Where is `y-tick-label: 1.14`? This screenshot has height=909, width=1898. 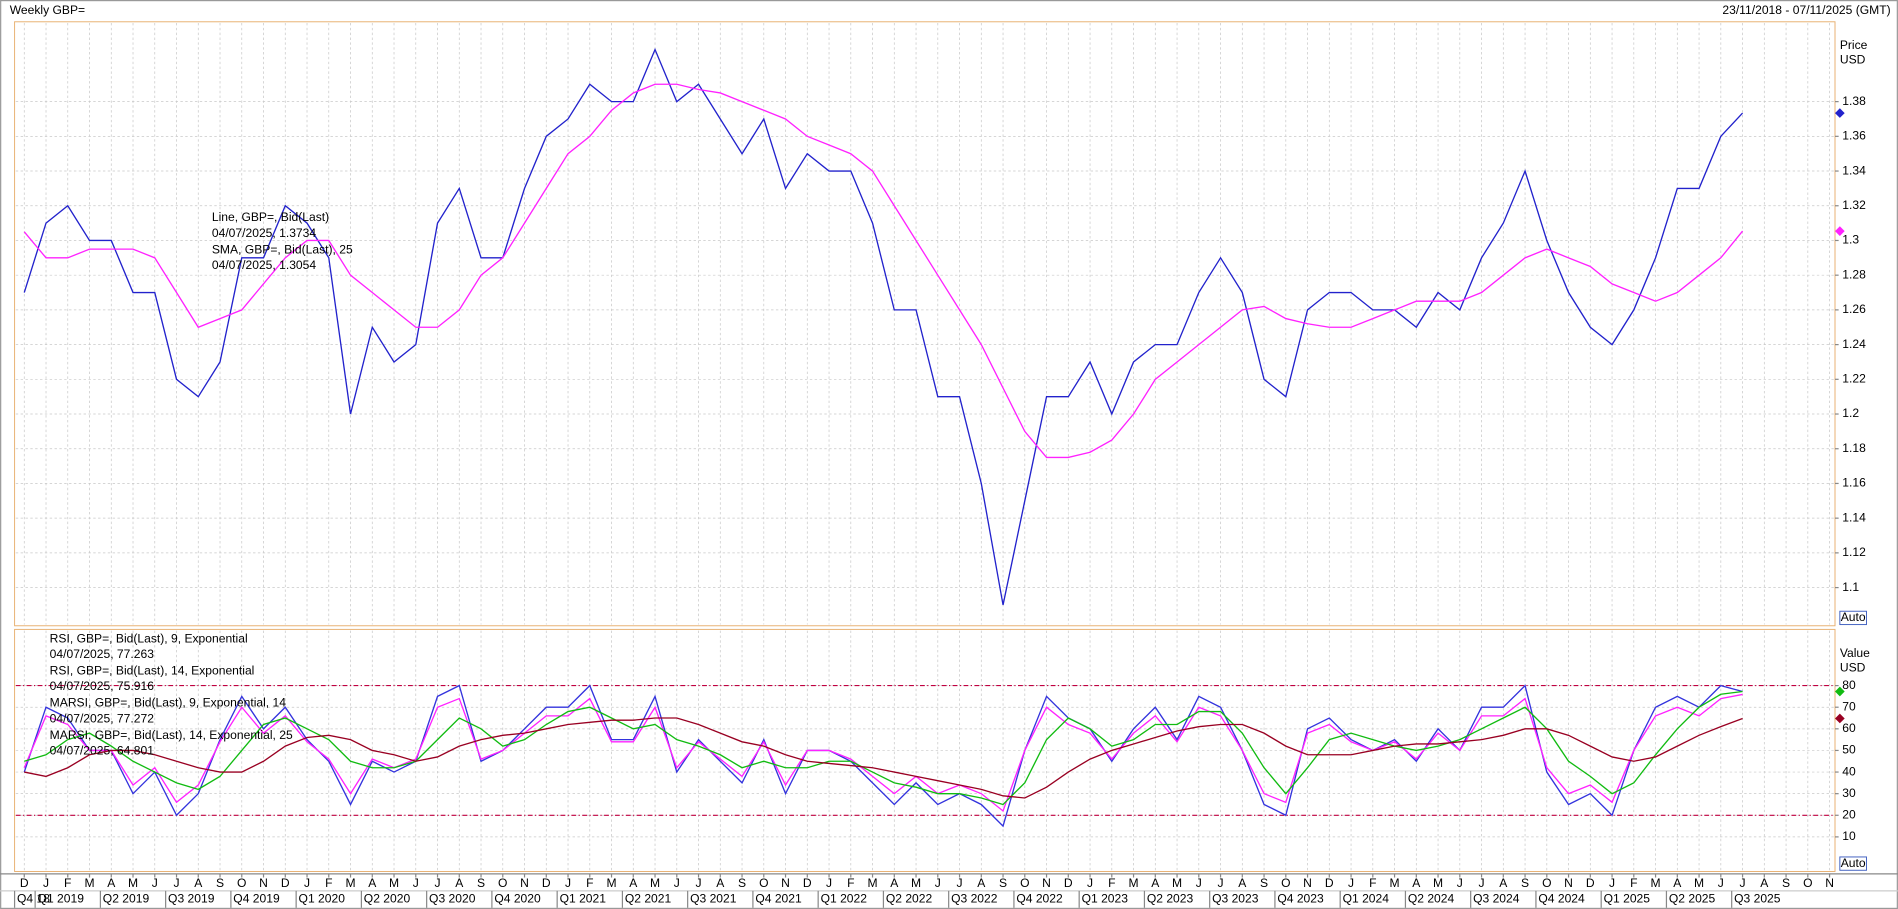 y-tick-label: 1.14 is located at coordinates (1854, 517).